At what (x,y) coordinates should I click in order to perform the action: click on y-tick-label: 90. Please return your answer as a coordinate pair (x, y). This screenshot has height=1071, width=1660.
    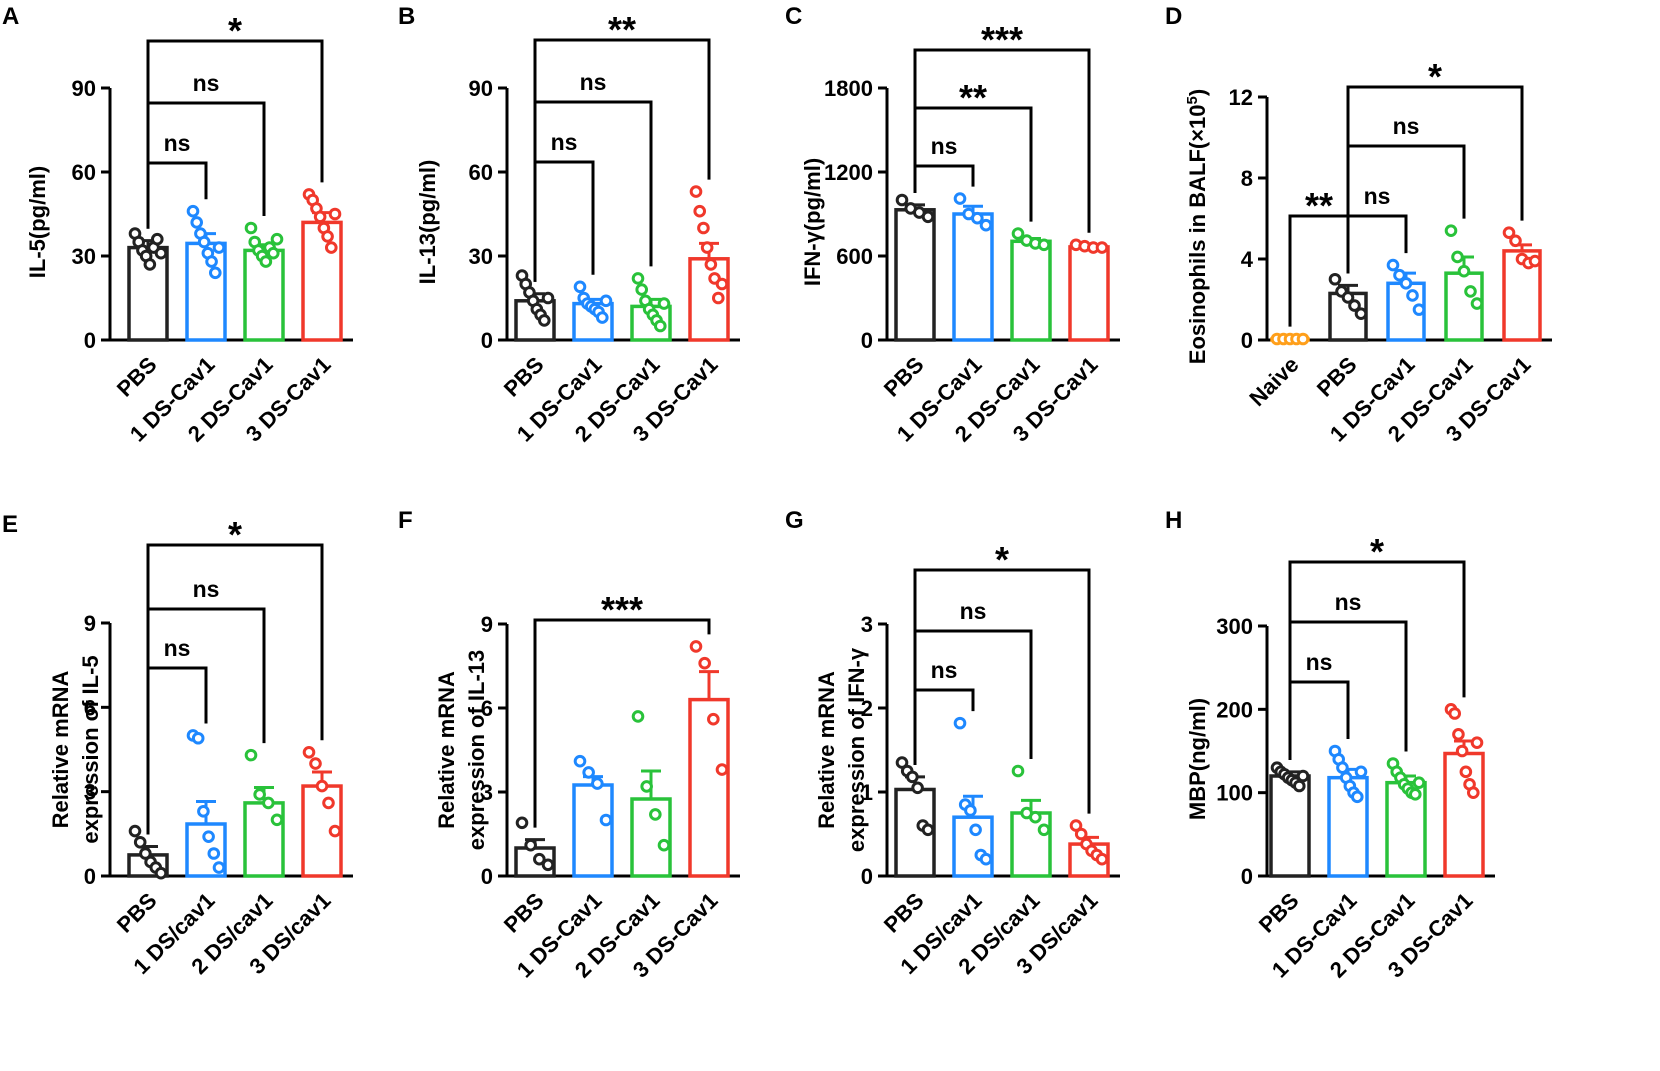
    Looking at the image, I should click on (84, 88).